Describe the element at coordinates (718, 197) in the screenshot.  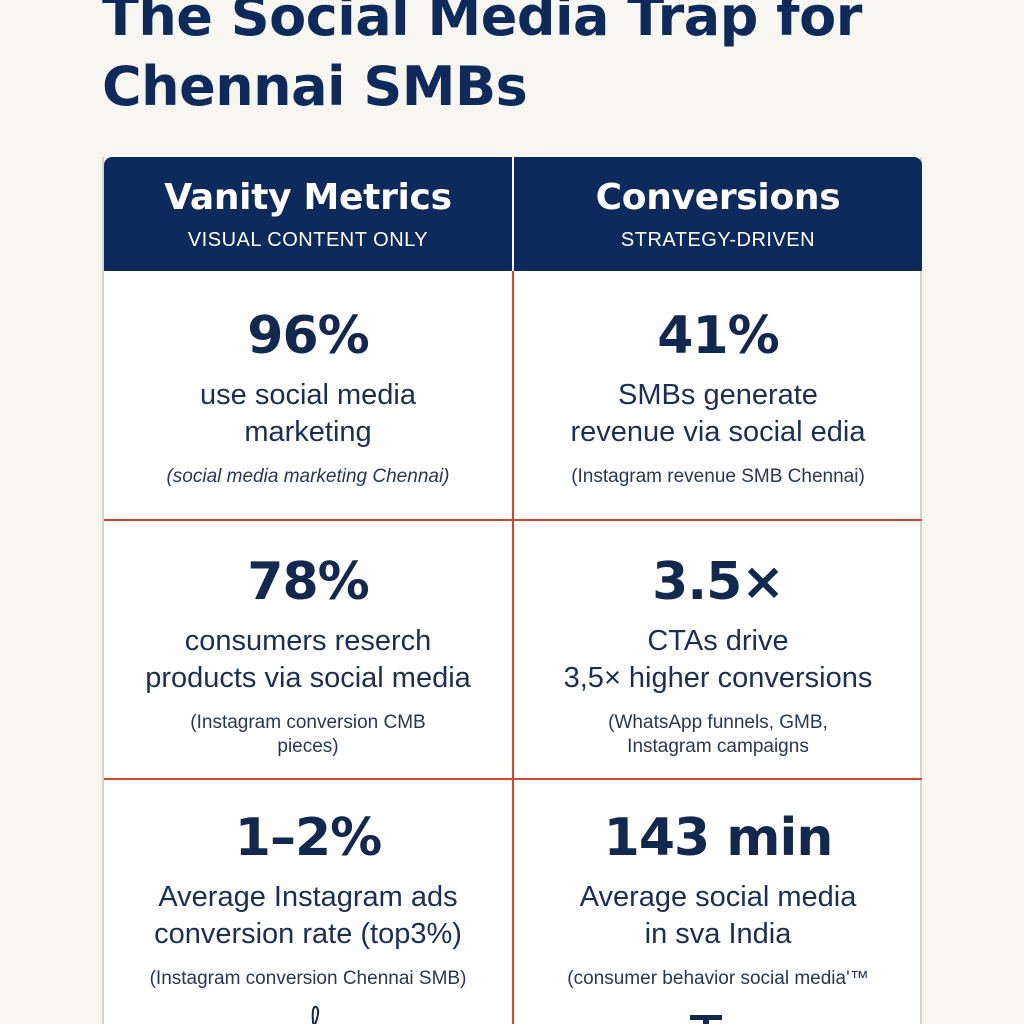
I see `column-title: Conversions` at that location.